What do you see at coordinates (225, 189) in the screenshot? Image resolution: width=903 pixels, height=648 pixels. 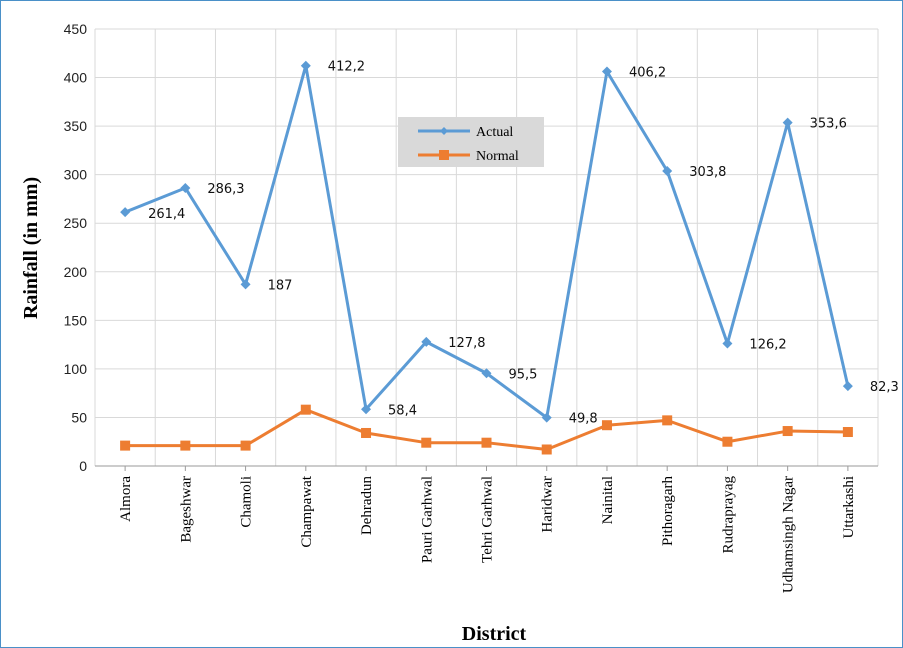 I see `data-label-actual: 286,3` at bounding box center [225, 189].